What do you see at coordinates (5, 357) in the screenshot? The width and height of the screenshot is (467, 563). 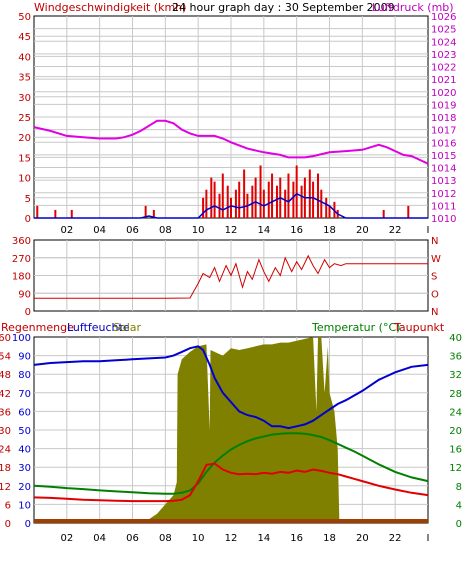 I see `rain-axis-tick: 54` at bounding box center [5, 357].